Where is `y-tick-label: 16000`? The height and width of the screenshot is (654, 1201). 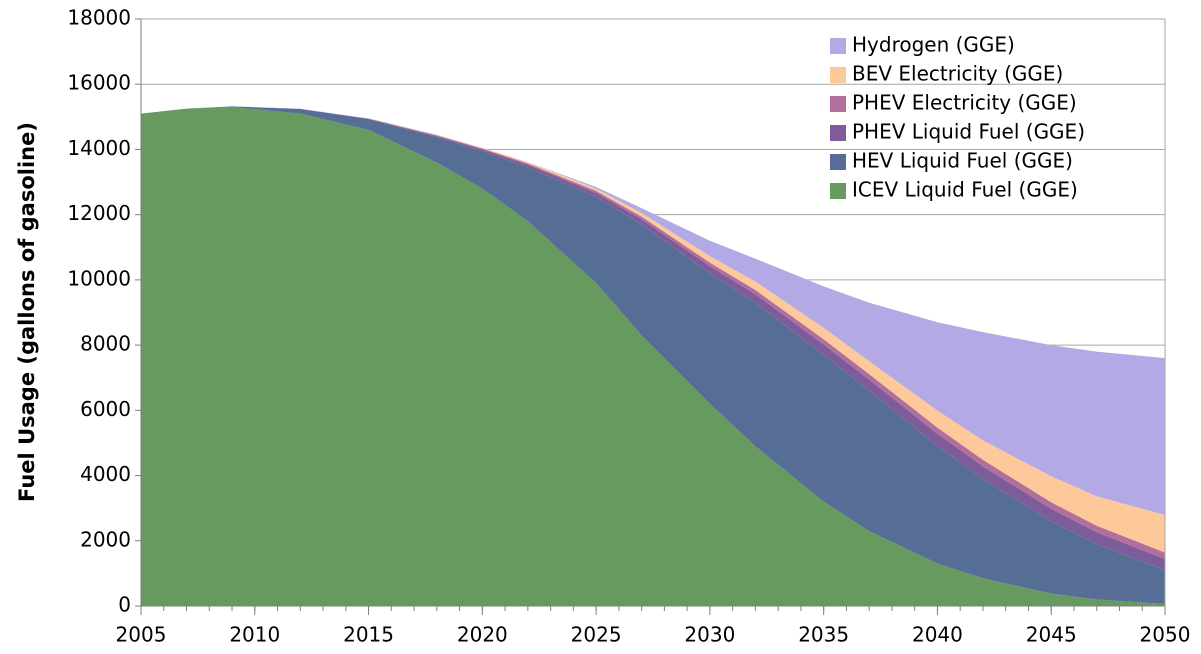 y-tick-label: 16000 is located at coordinates (99, 83).